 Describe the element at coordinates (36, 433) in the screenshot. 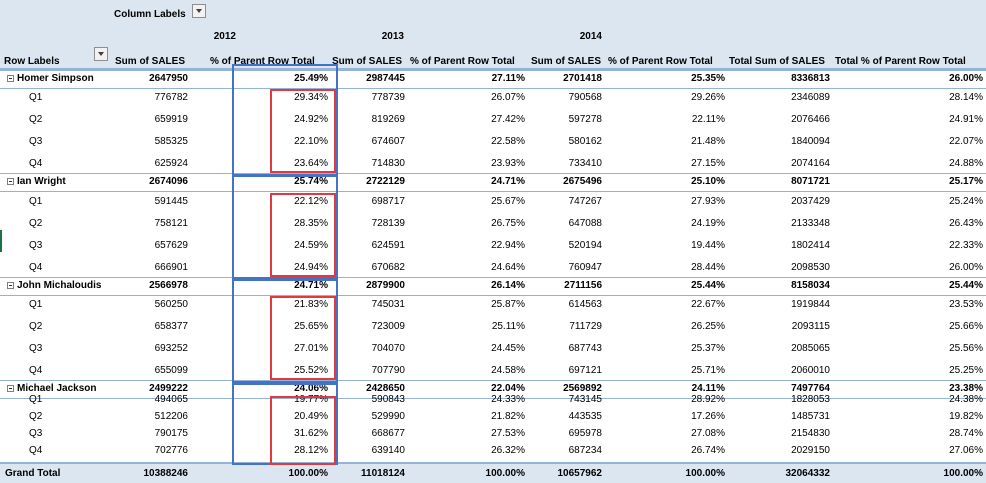

I see `quarter-label: Q3` at that location.